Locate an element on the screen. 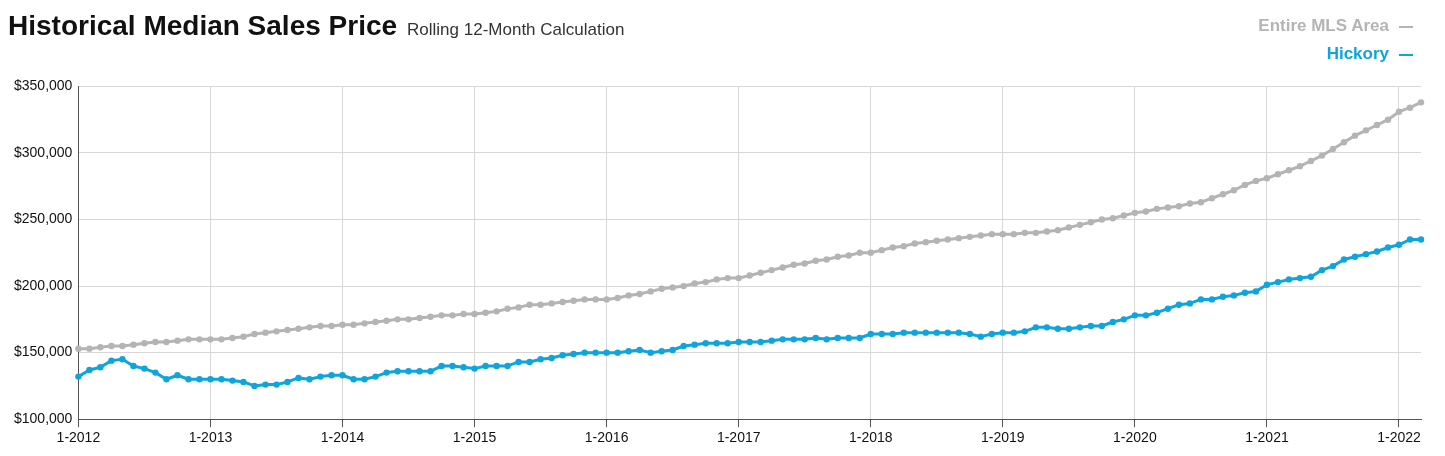 This screenshot has width=1445, height=456. y-tick-label: $150,000 is located at coordinates (43, 351).